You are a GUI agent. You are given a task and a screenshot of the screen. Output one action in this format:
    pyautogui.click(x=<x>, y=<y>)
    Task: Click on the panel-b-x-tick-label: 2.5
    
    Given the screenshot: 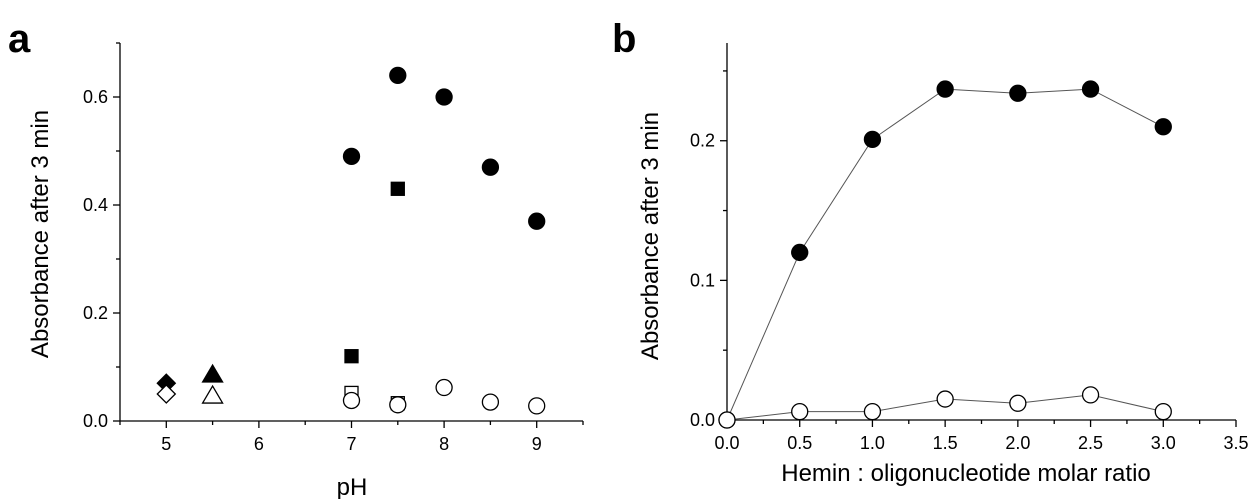 What is the action you would take?
    pyautogui.click(x=1090, y=443)
    